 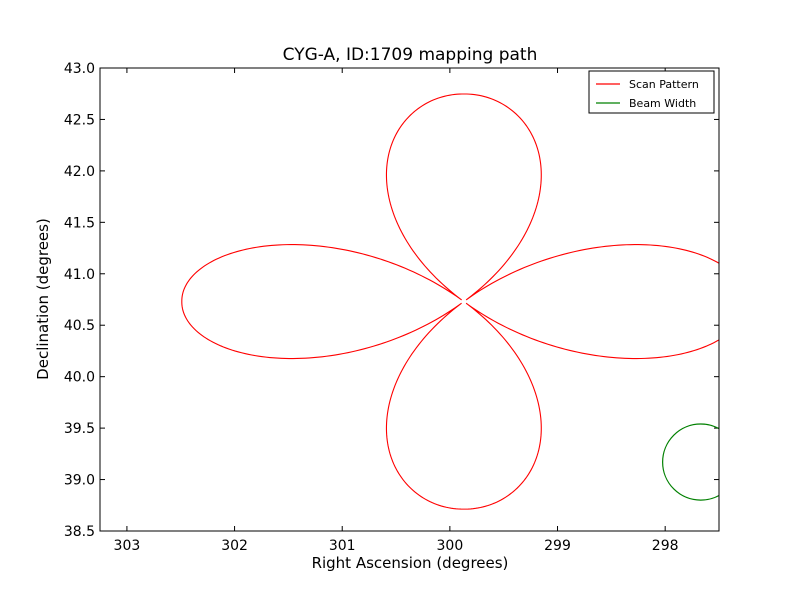 What do you see at coordinates (79, 275) in the screenshot?
I see `y-tick-label: 41.0` at bounding box center [79, 275].